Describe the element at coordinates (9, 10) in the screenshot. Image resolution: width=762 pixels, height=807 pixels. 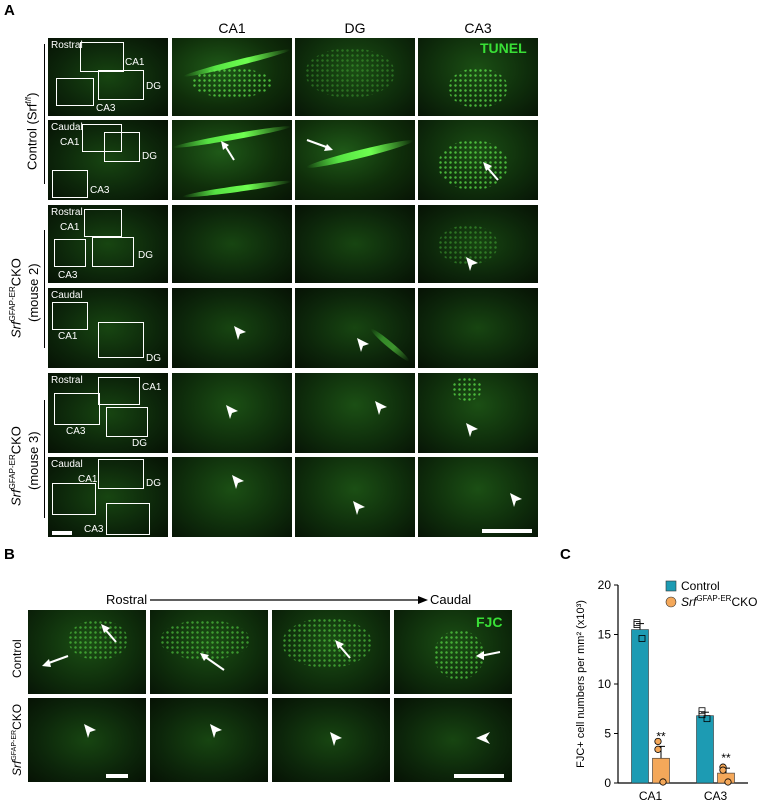
I see `panel-a-letter: A` at that location.